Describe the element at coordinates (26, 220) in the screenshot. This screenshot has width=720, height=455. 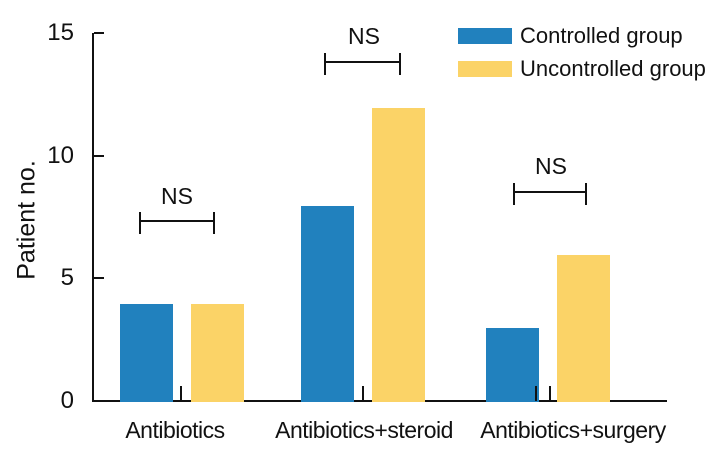
I see `y-axis-title: Patient no.` at that location.